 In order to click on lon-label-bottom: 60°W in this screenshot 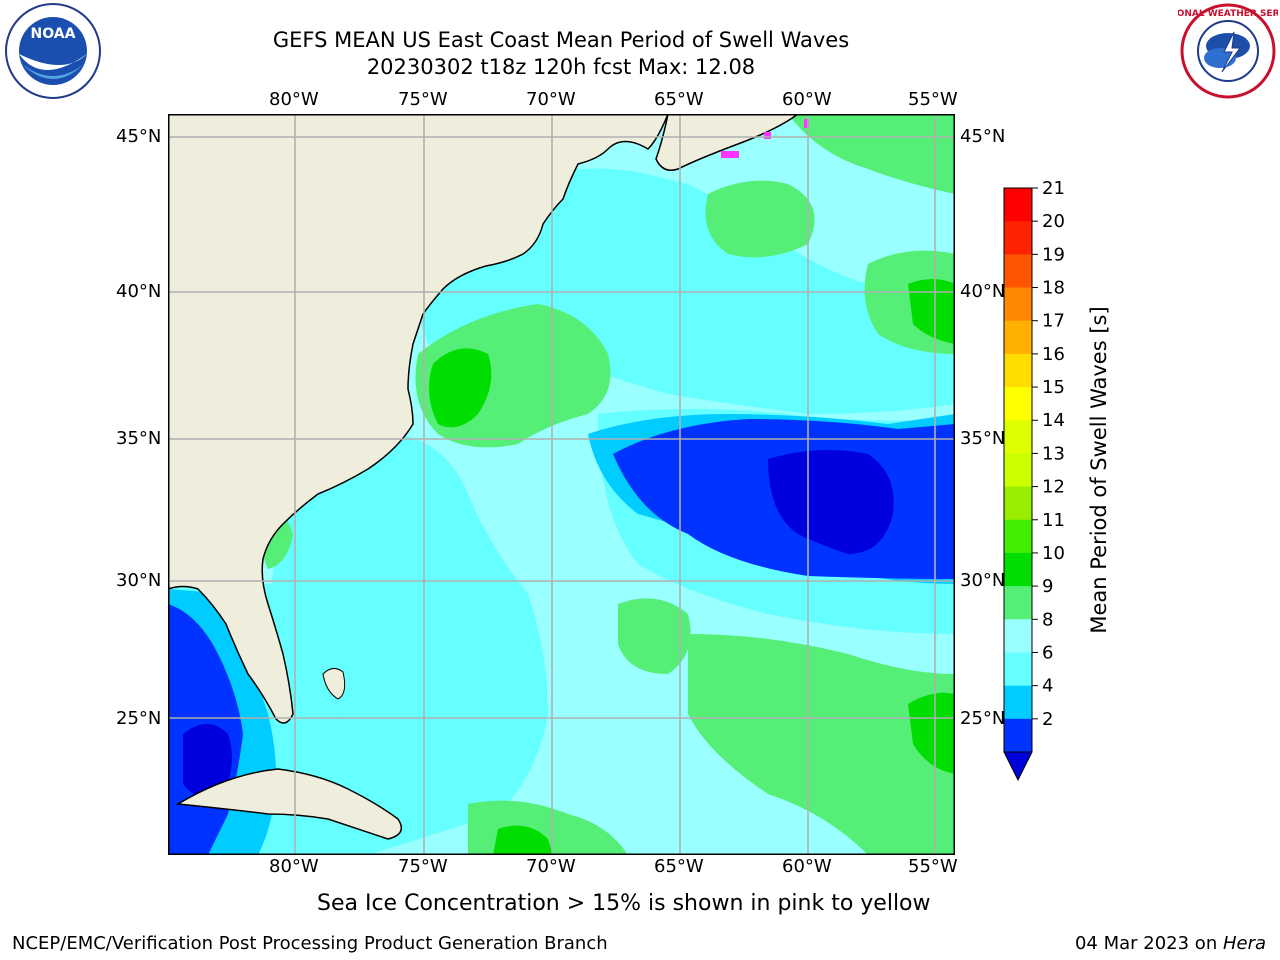, I will do `click(807, 866)`.